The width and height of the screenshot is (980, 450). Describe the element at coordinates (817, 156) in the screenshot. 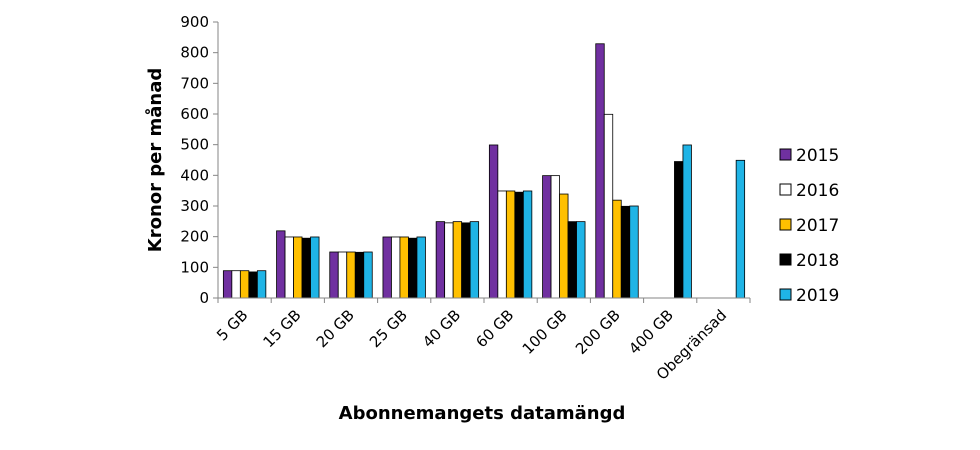

I see `legend-label-2015: 2015` at that location.